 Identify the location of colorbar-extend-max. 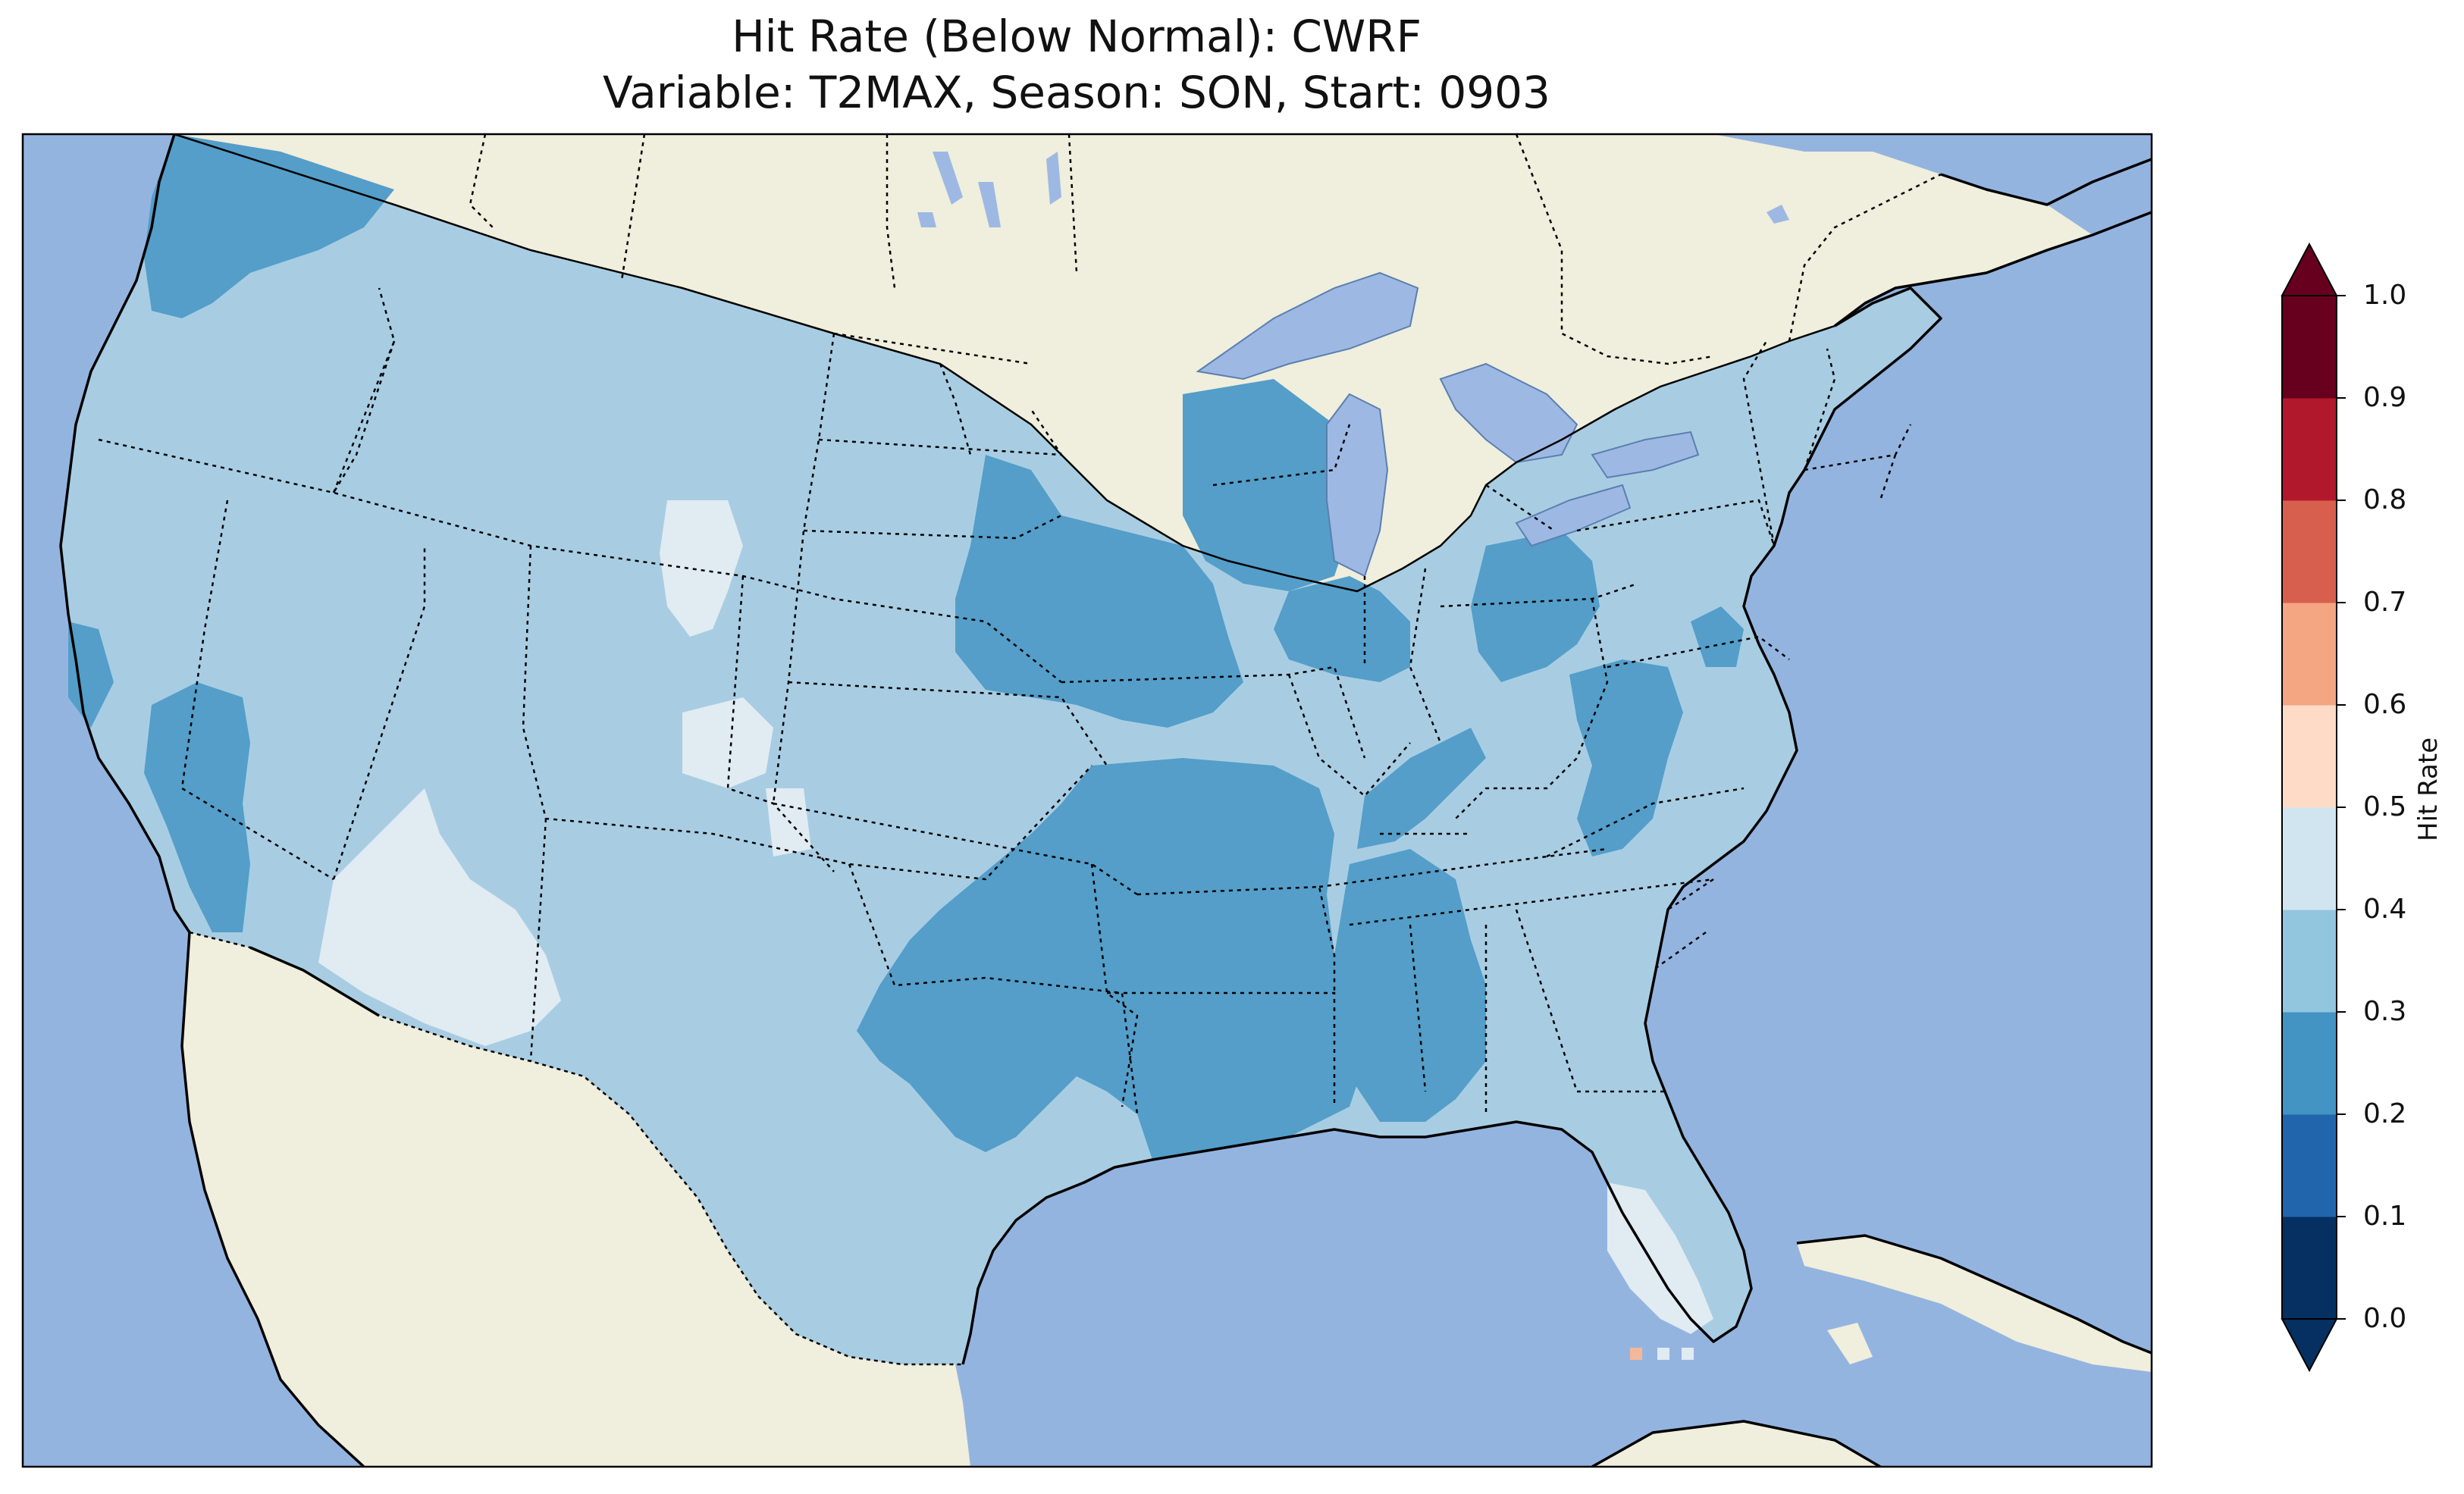
(2310, 269).